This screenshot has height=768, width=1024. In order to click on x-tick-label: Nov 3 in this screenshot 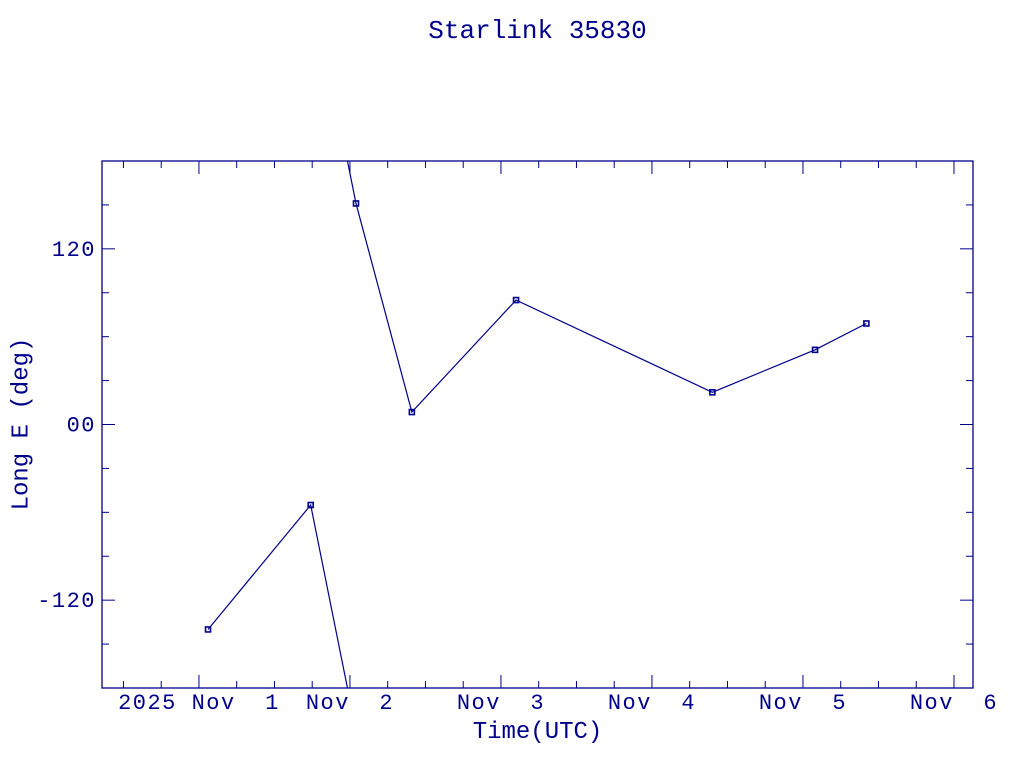, I will do `click(501, 703)`.